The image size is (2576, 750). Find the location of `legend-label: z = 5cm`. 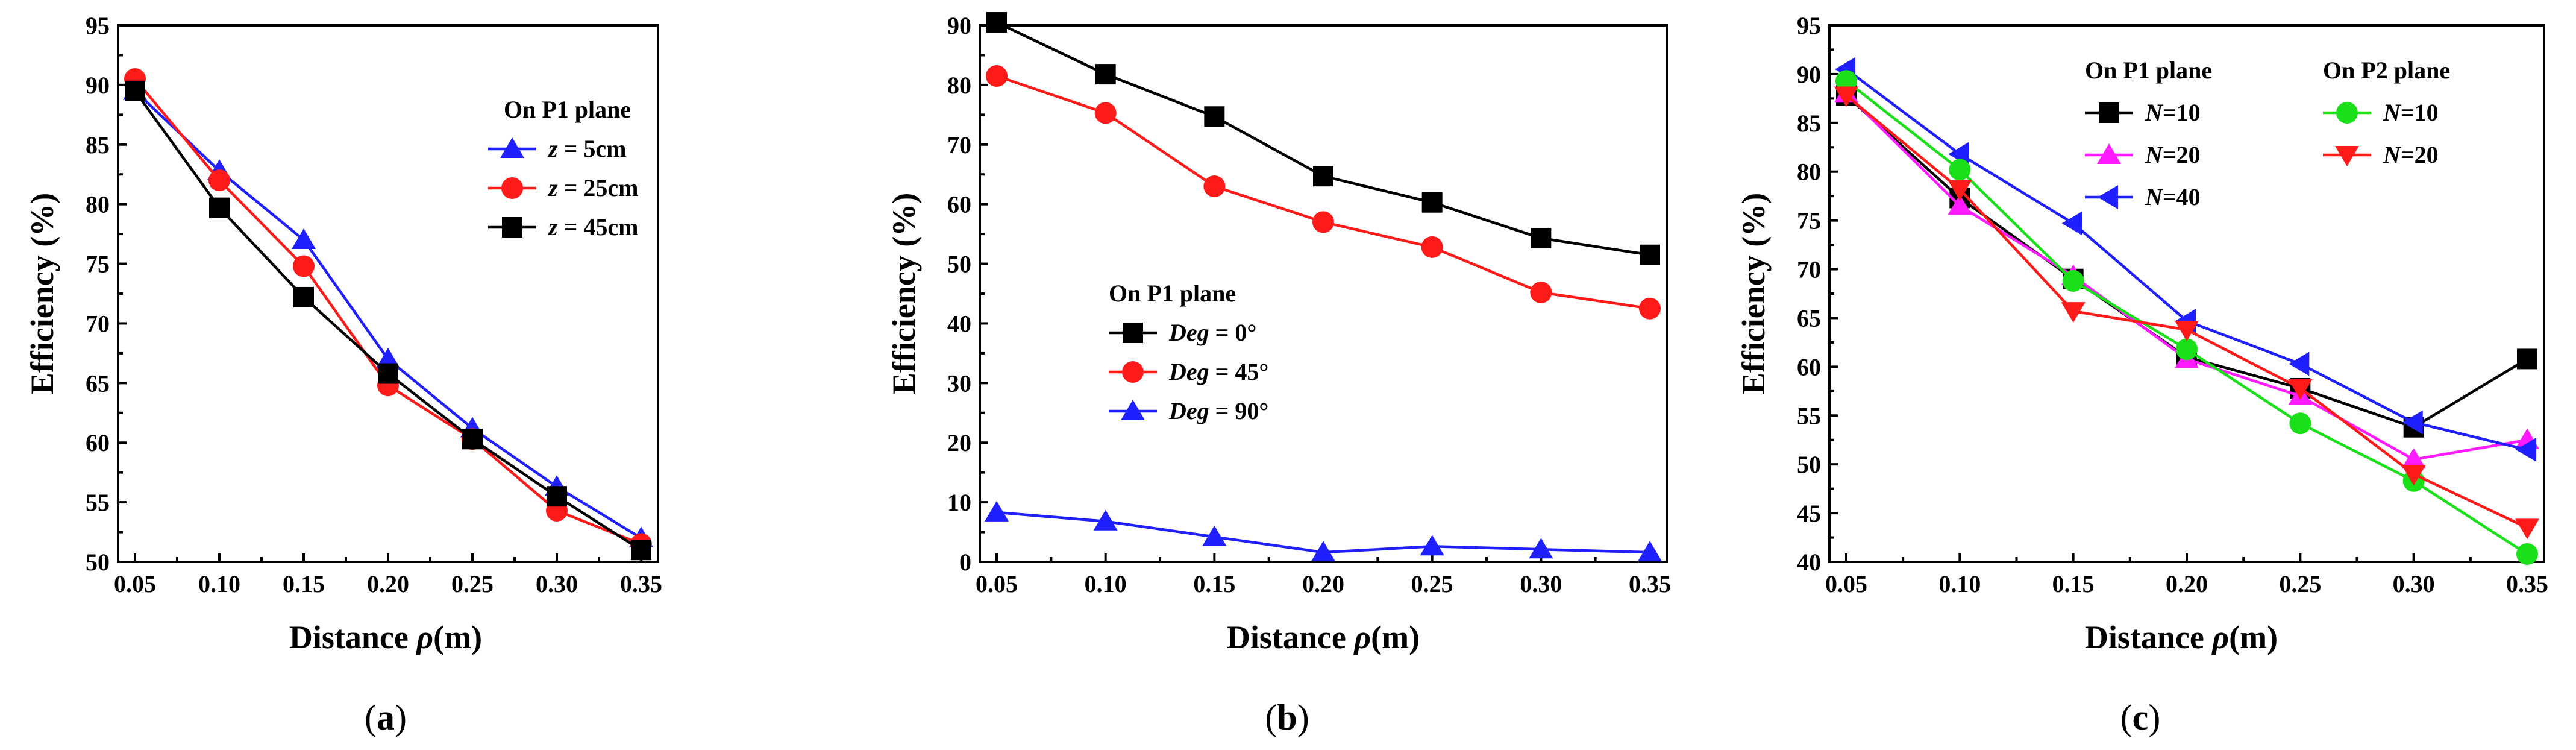

legend-label: z = 5cm is located at coordinates (586, 148).